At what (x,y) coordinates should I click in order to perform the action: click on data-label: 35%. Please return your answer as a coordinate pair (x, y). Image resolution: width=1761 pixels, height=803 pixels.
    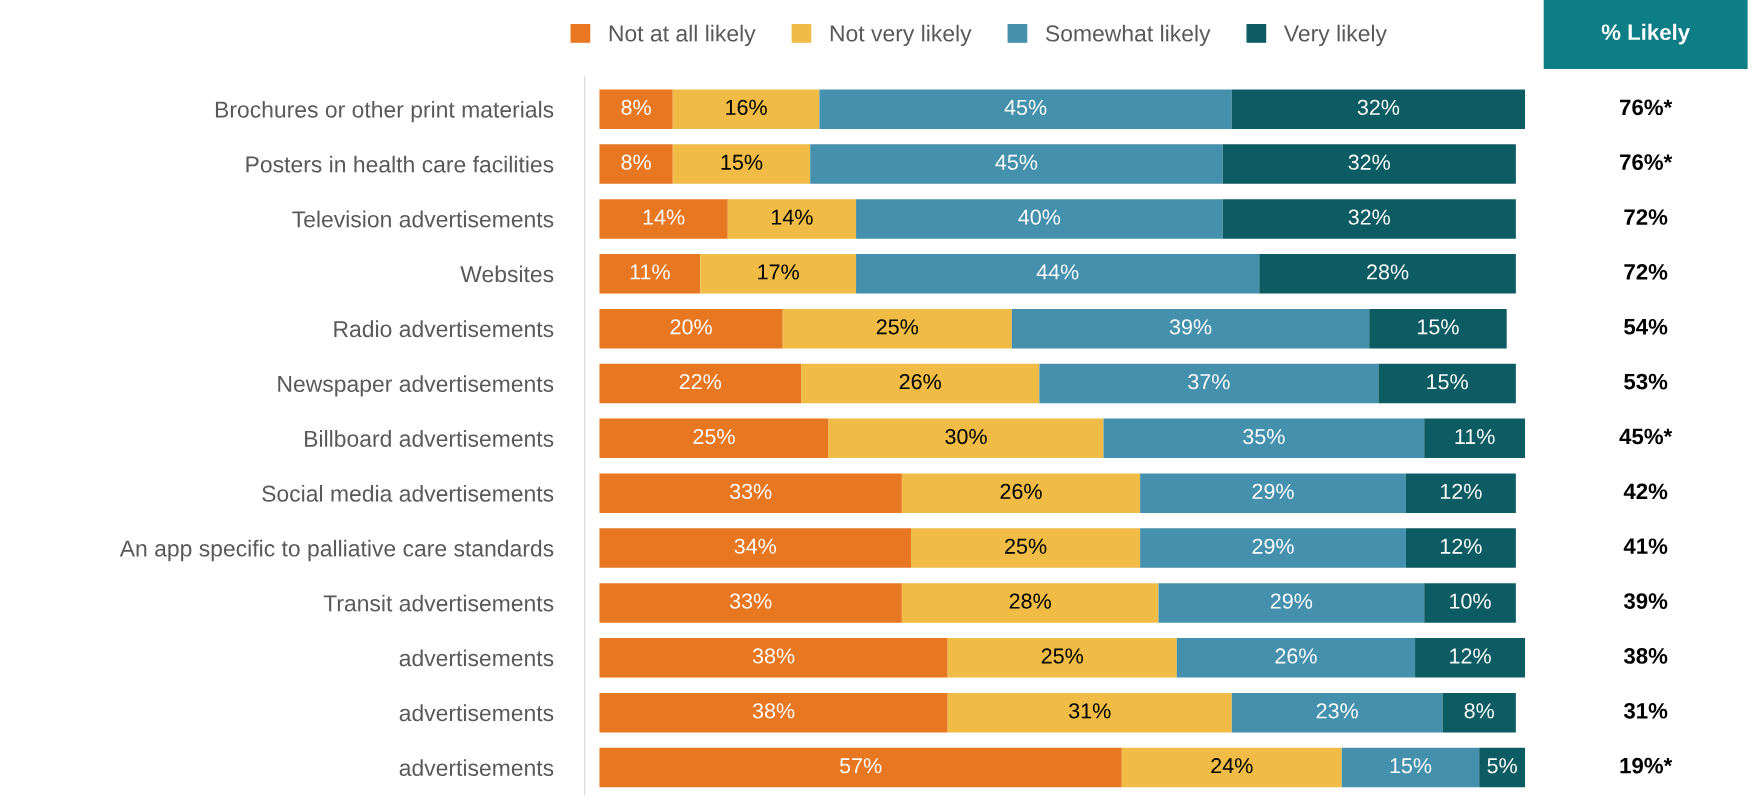
    Looking at the image, I should click on (1264, 436).